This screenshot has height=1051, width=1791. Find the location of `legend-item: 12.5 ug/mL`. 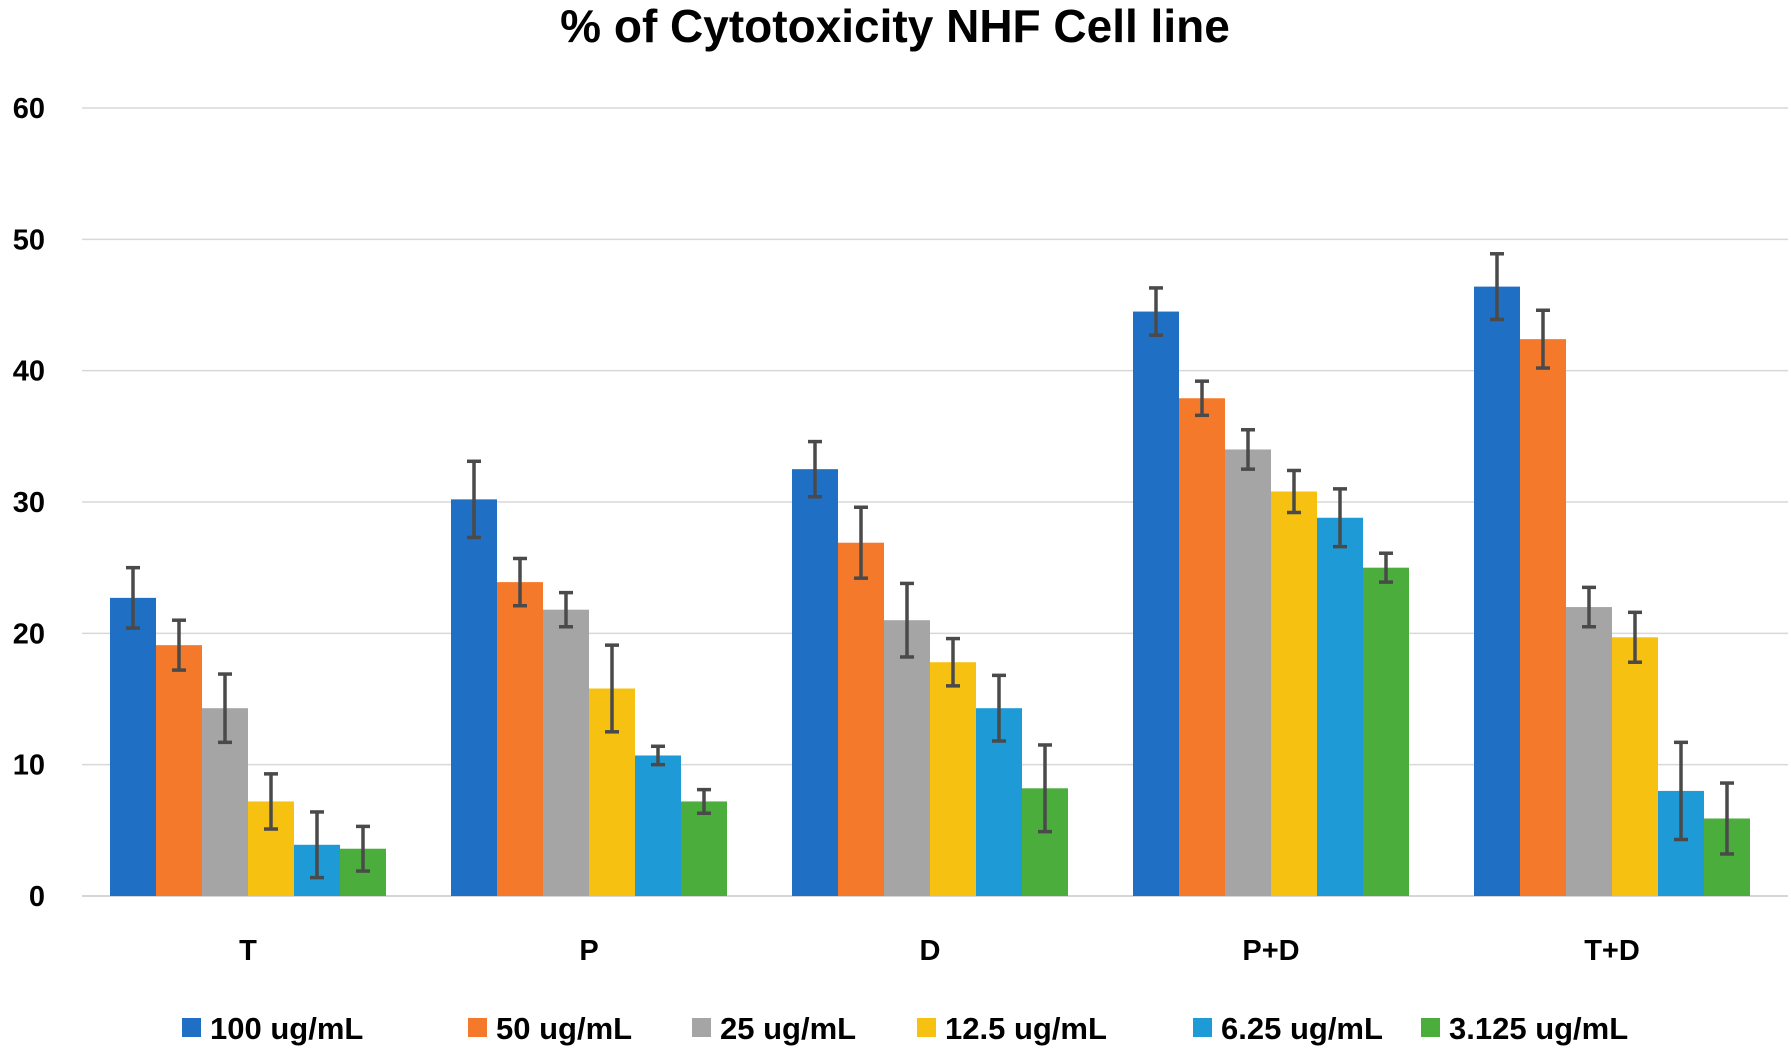

legend-item: 12.5 ug/mL is located at coordinates (1012, 1028).